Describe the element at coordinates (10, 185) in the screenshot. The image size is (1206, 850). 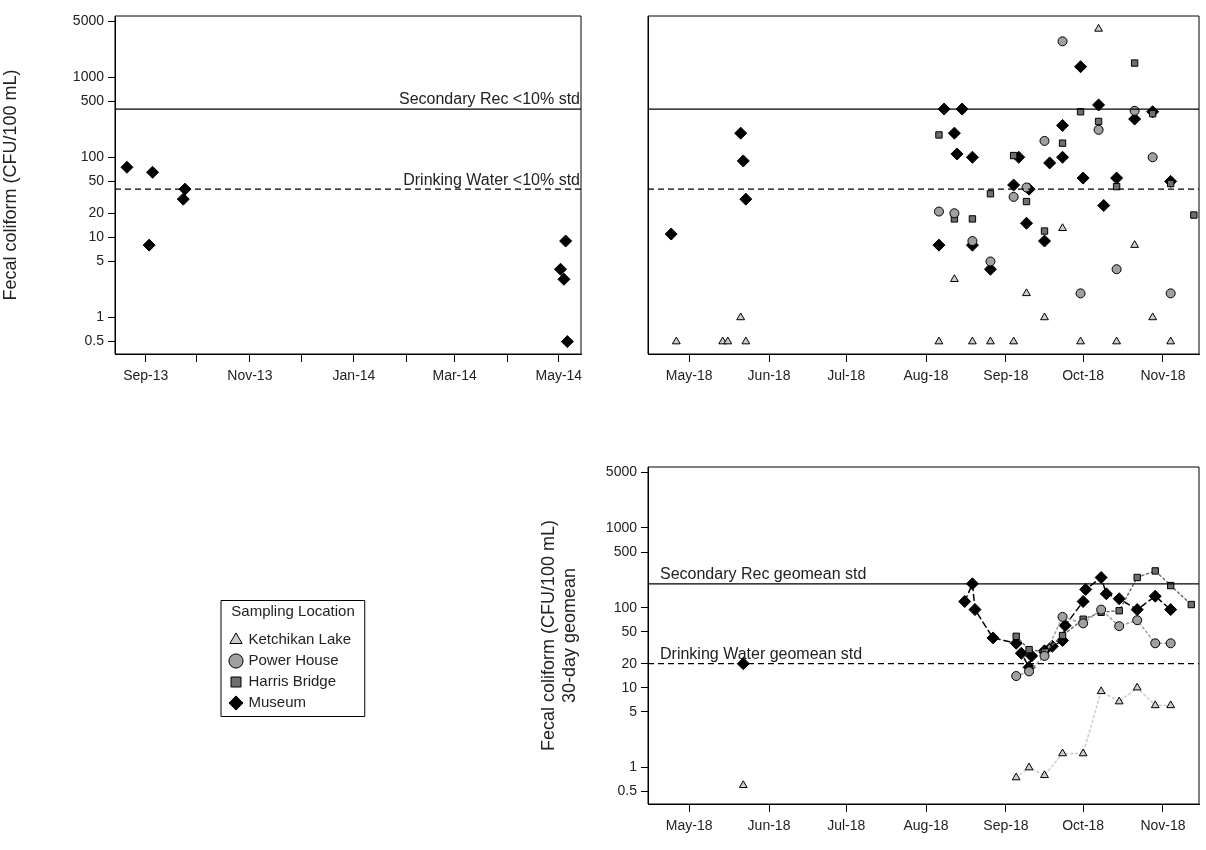
I see `y-axis-title: Fecal coliform (CFU/100 mL)` at that location.